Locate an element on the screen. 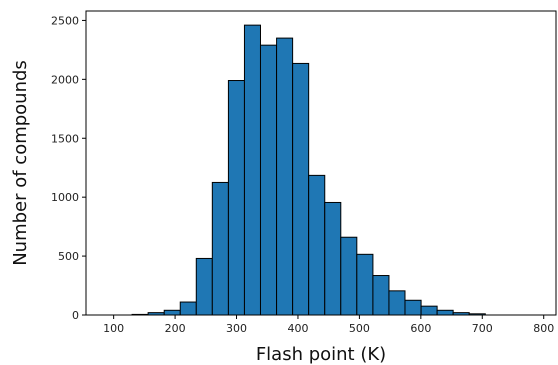 The image size is (558, 365). y-tick-label: 0 is located at coordinates (75, 315).